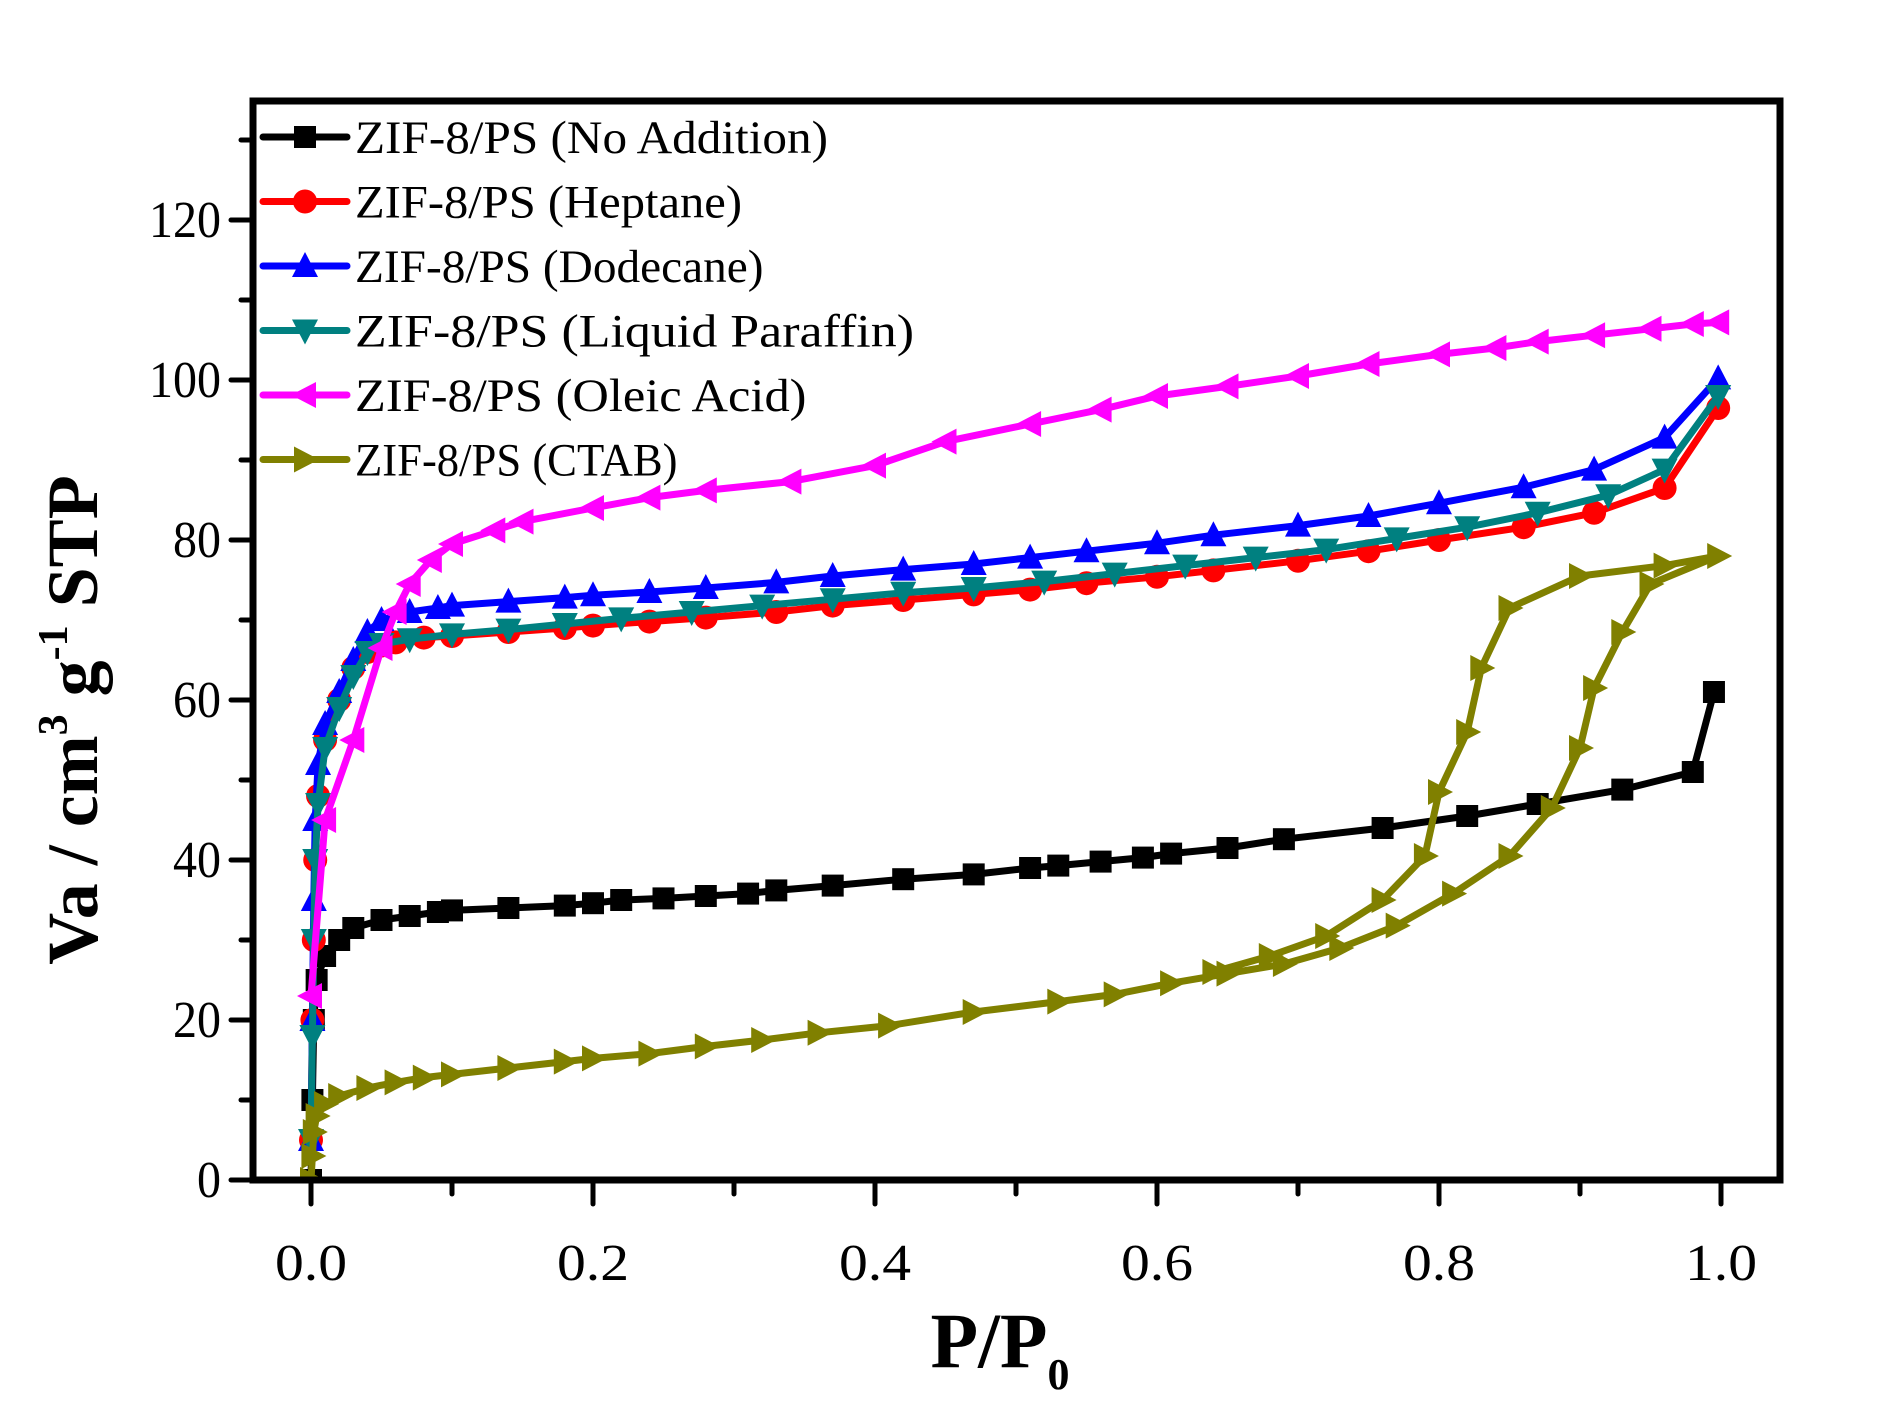 This screenshot has height=1417, width=1889. What do you see at coordinates (72, 719) in the screenshot?
I see `y-axis-title: Va / cm3 g-1 STP` at bounding box center [72, 719].